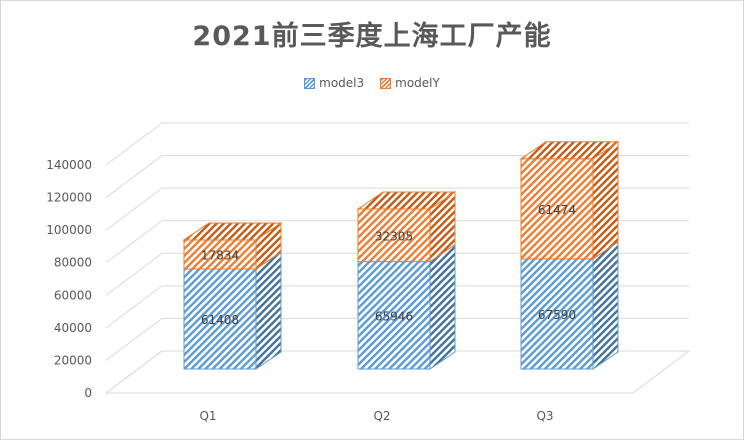  I want to click on y-tick-label: 140000, so click(69, 165).